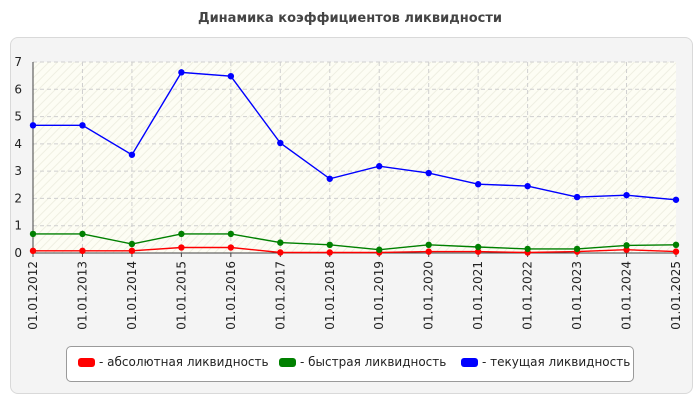 This screenshot has height=400, width=700. Describe the element at coordinates (577, 295) in the screenshot. I see `x-tick-label: 01.01.2023` at that location.